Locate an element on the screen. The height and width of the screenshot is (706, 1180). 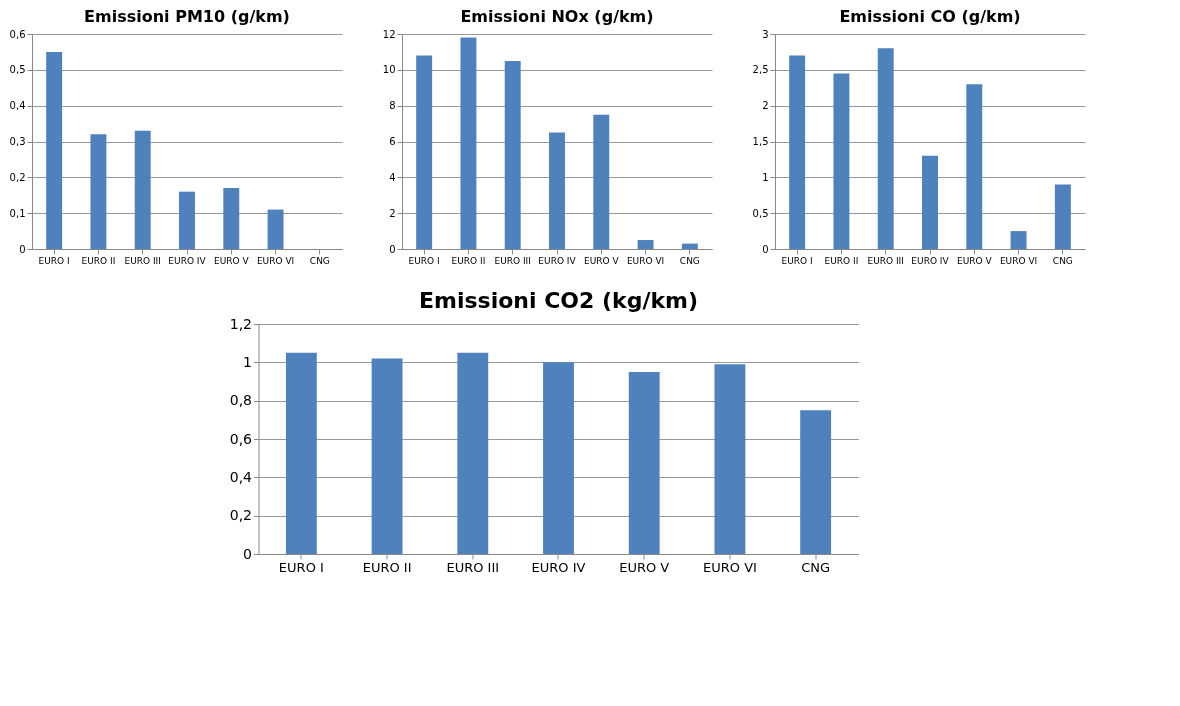
y-tick-label: 1,2 is located at coordinates (240, 323).